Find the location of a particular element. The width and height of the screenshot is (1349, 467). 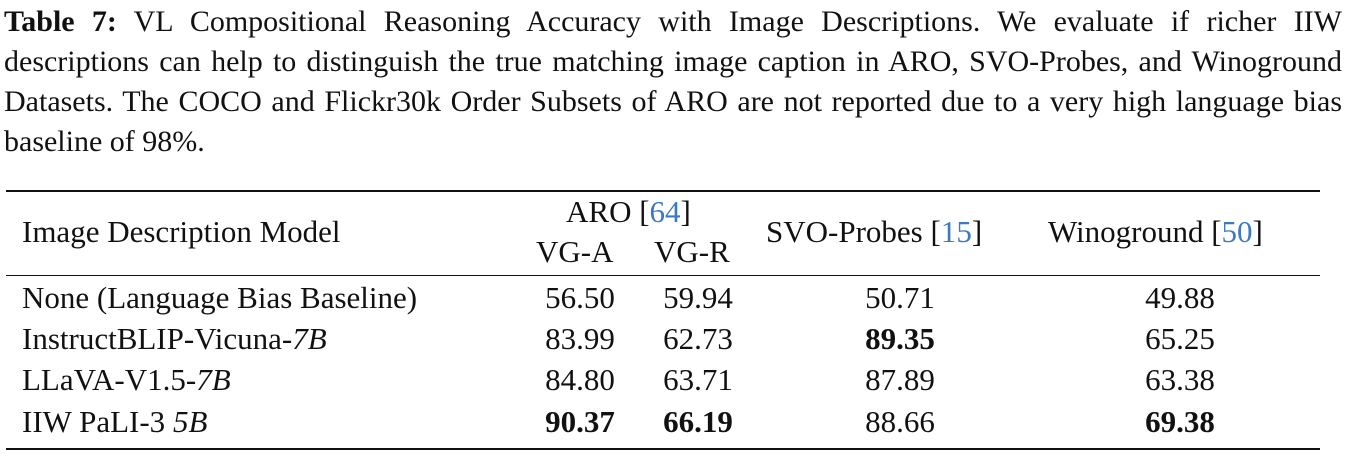

row-model: LLaVA-V1.5-7B is located at coordinates (126, 379).